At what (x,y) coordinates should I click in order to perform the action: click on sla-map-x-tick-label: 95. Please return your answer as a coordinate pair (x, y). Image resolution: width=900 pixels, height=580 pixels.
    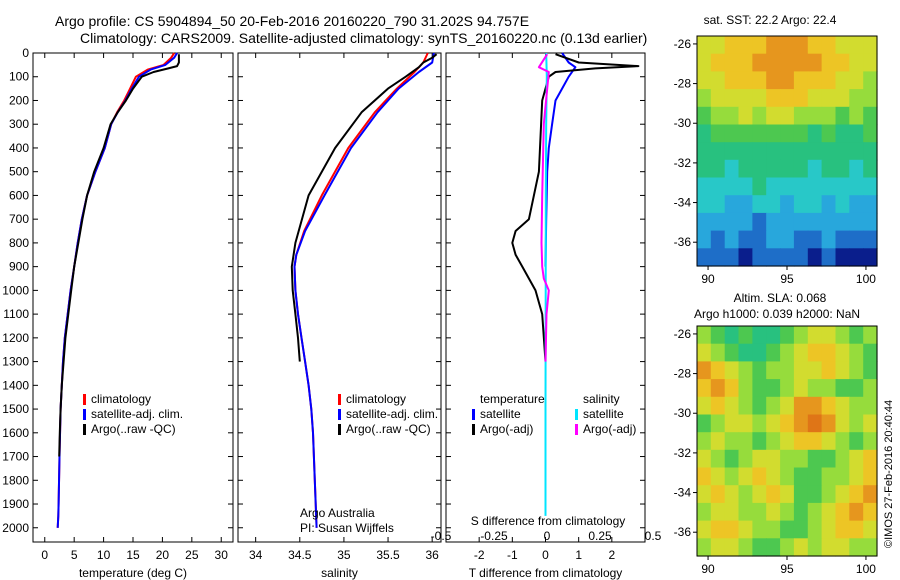
    Looking at the image, I should click on (787, 569).